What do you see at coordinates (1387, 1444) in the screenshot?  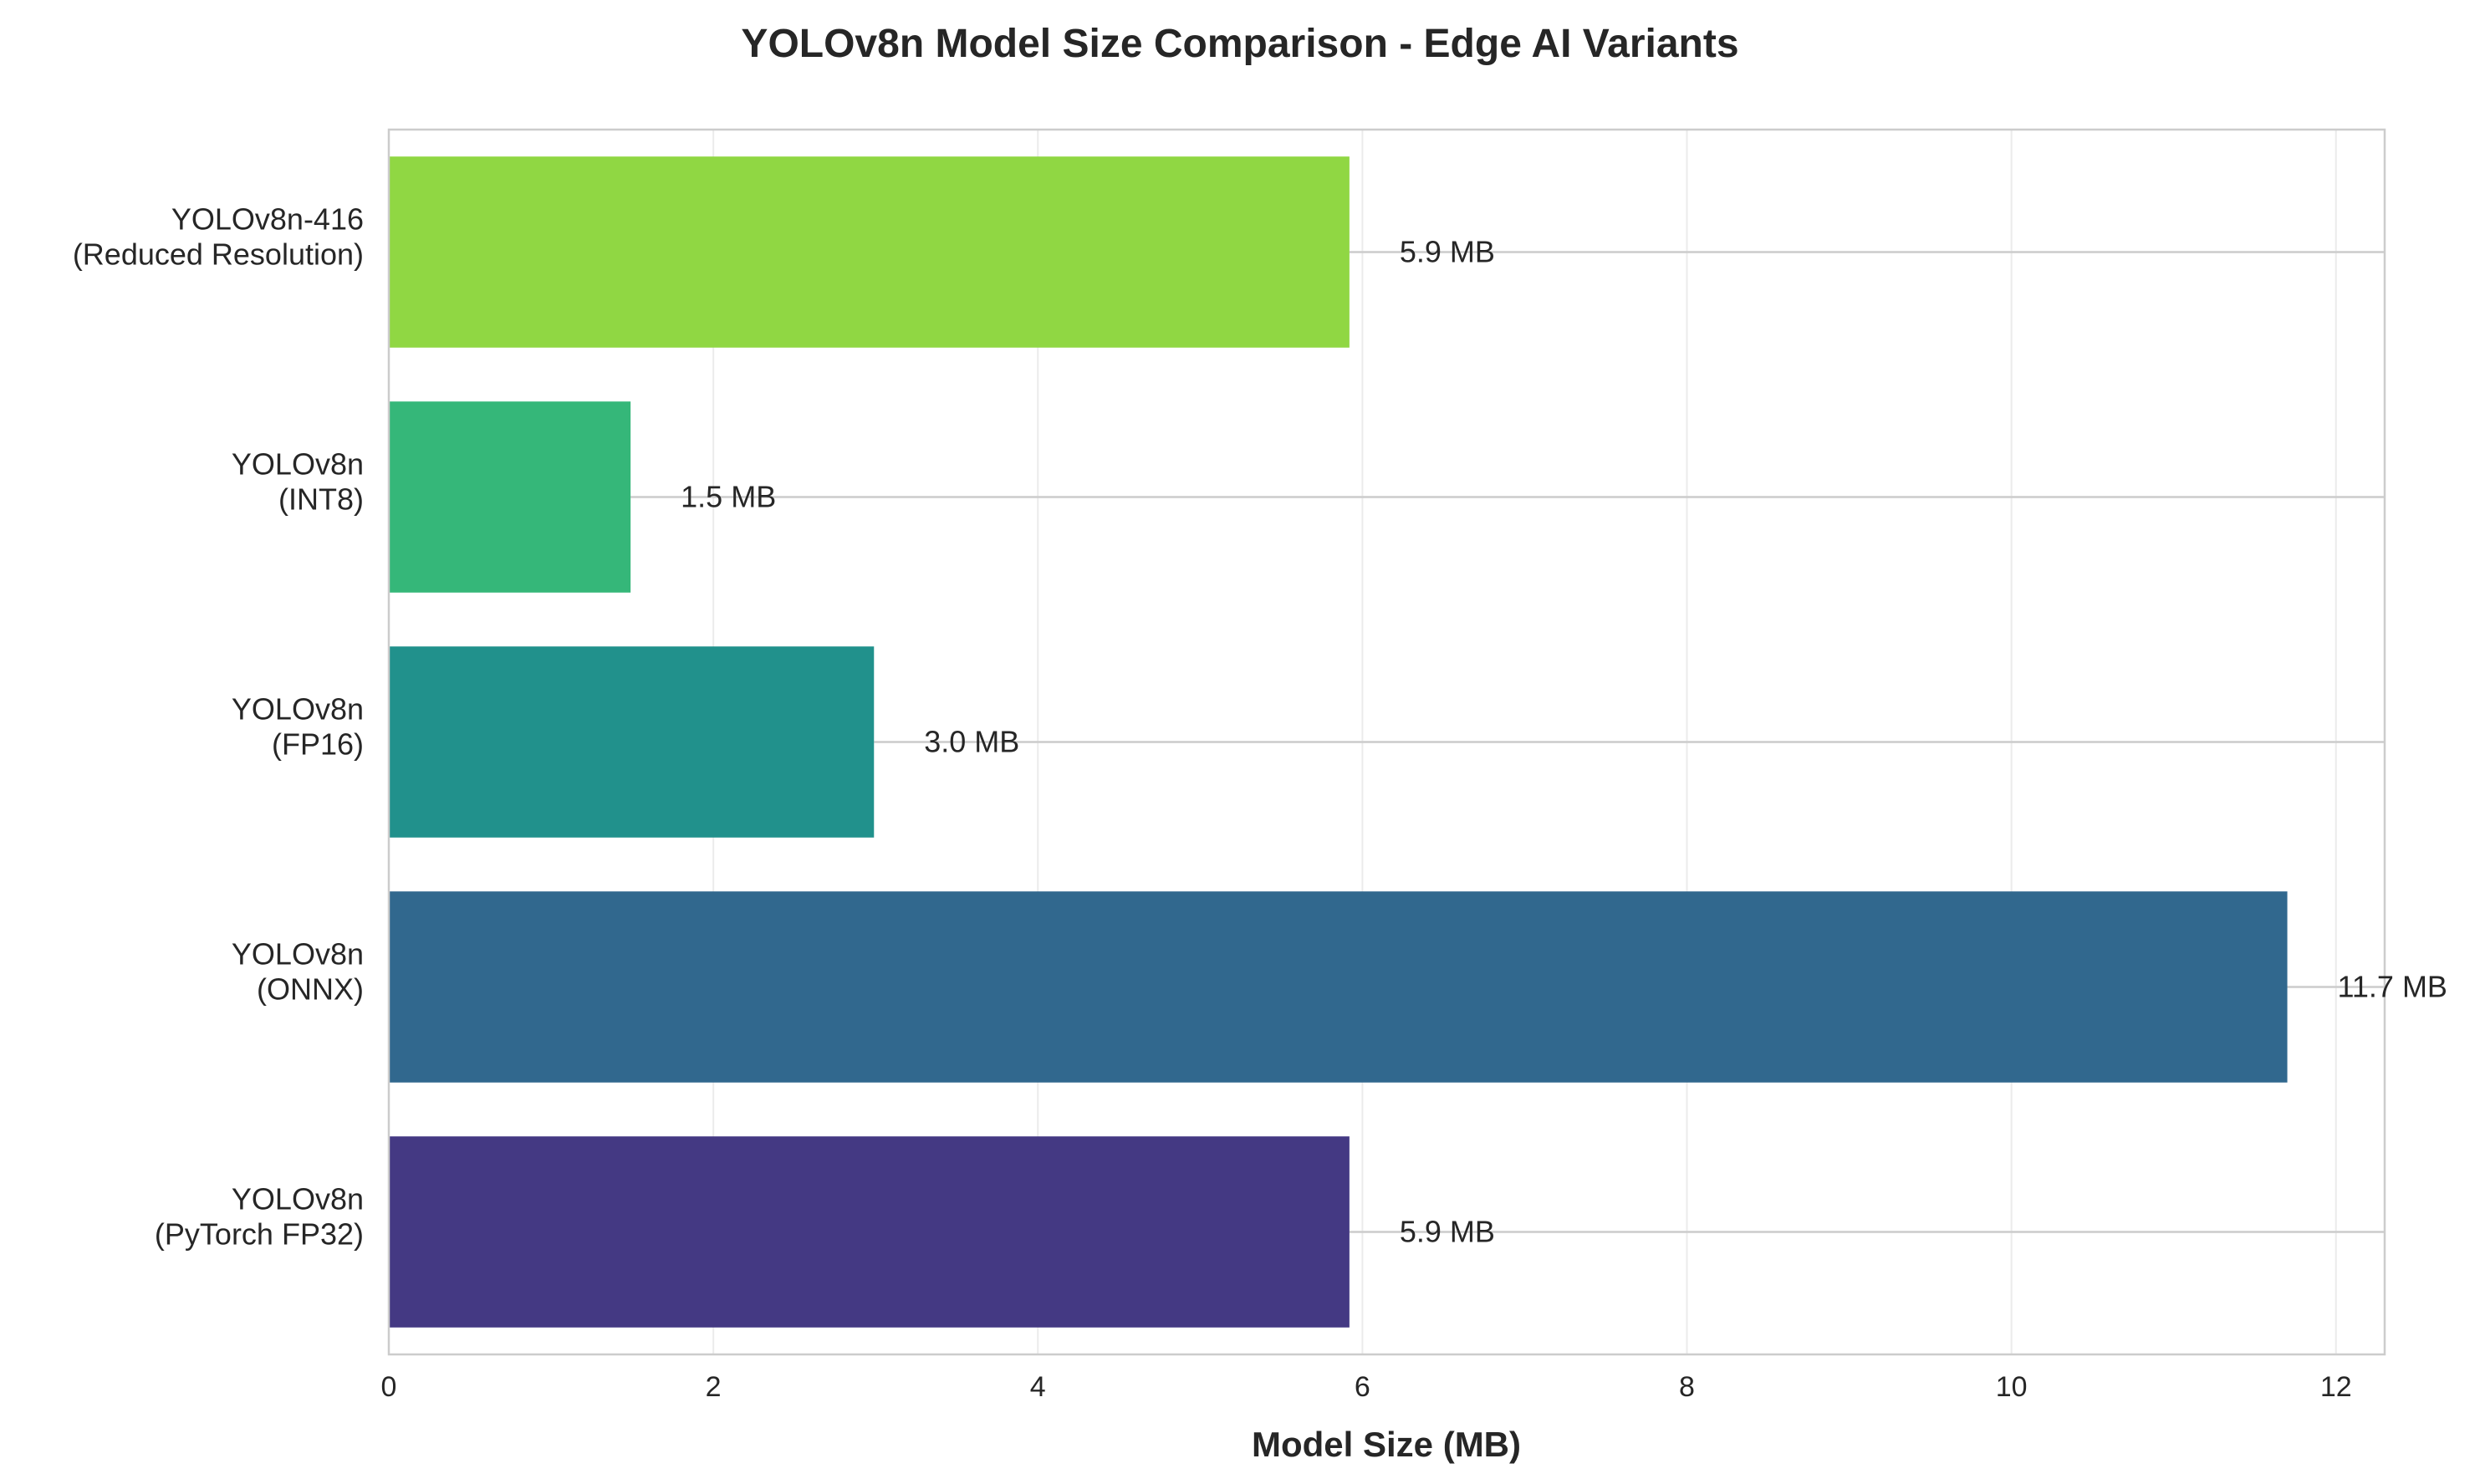 I see `x-axis-label: Model Size (MB)` at bounding box center [1387, 1444].